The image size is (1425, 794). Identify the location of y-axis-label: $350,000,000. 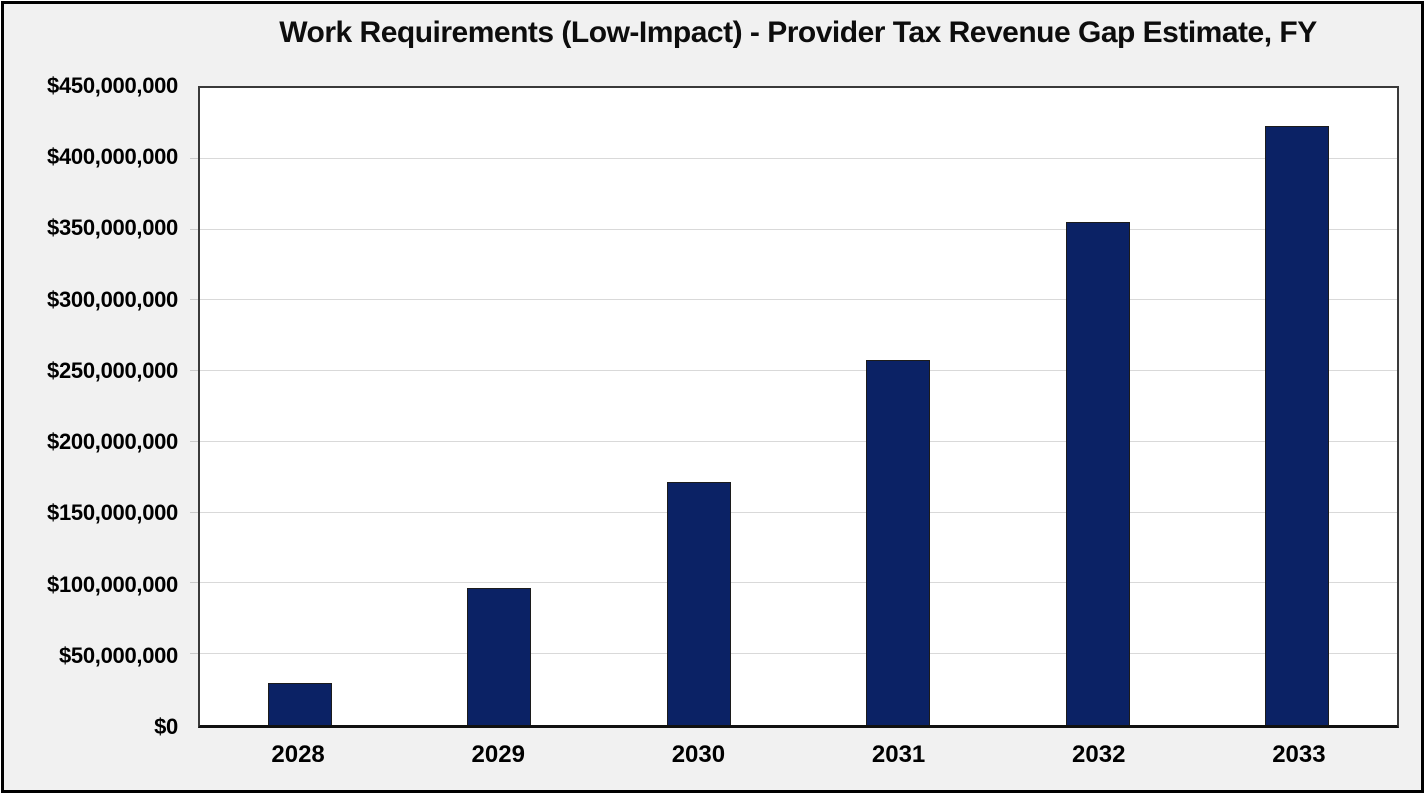
(112, 228).